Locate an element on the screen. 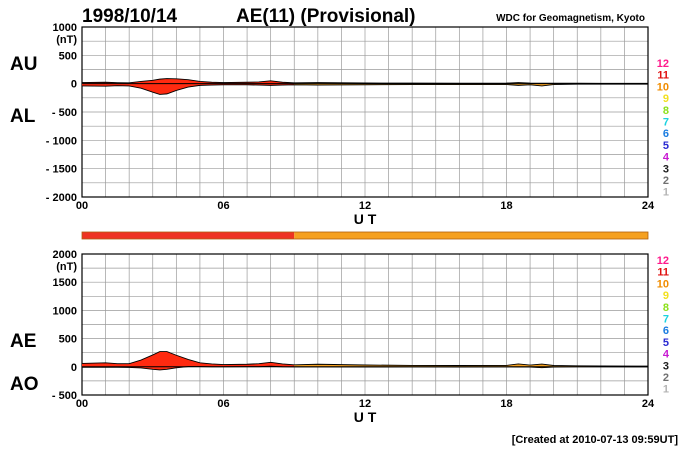 This screenshot has width=700, height=450. y-tick-label: - 1500 is located at coordinates (61, 170).